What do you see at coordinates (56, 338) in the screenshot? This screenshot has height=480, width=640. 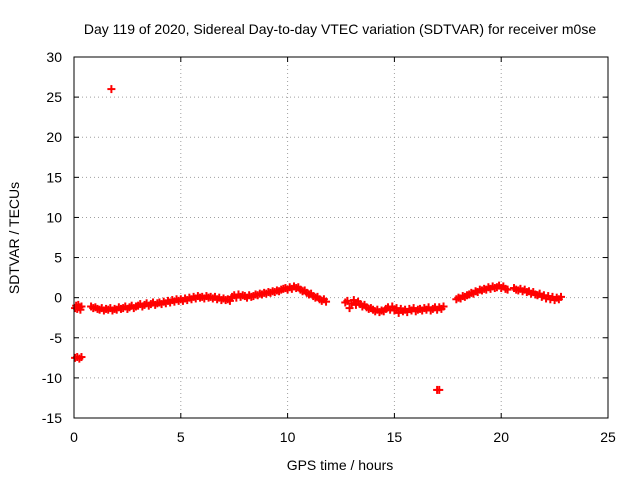 I see `y-tick-label: -5` at bounding box center [56, 338].